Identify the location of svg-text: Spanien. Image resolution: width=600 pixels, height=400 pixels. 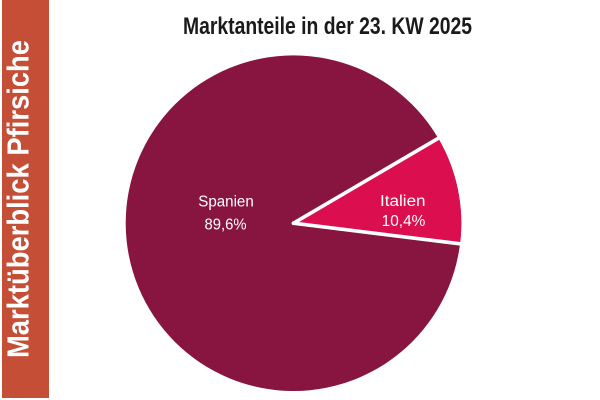
(226, 201).